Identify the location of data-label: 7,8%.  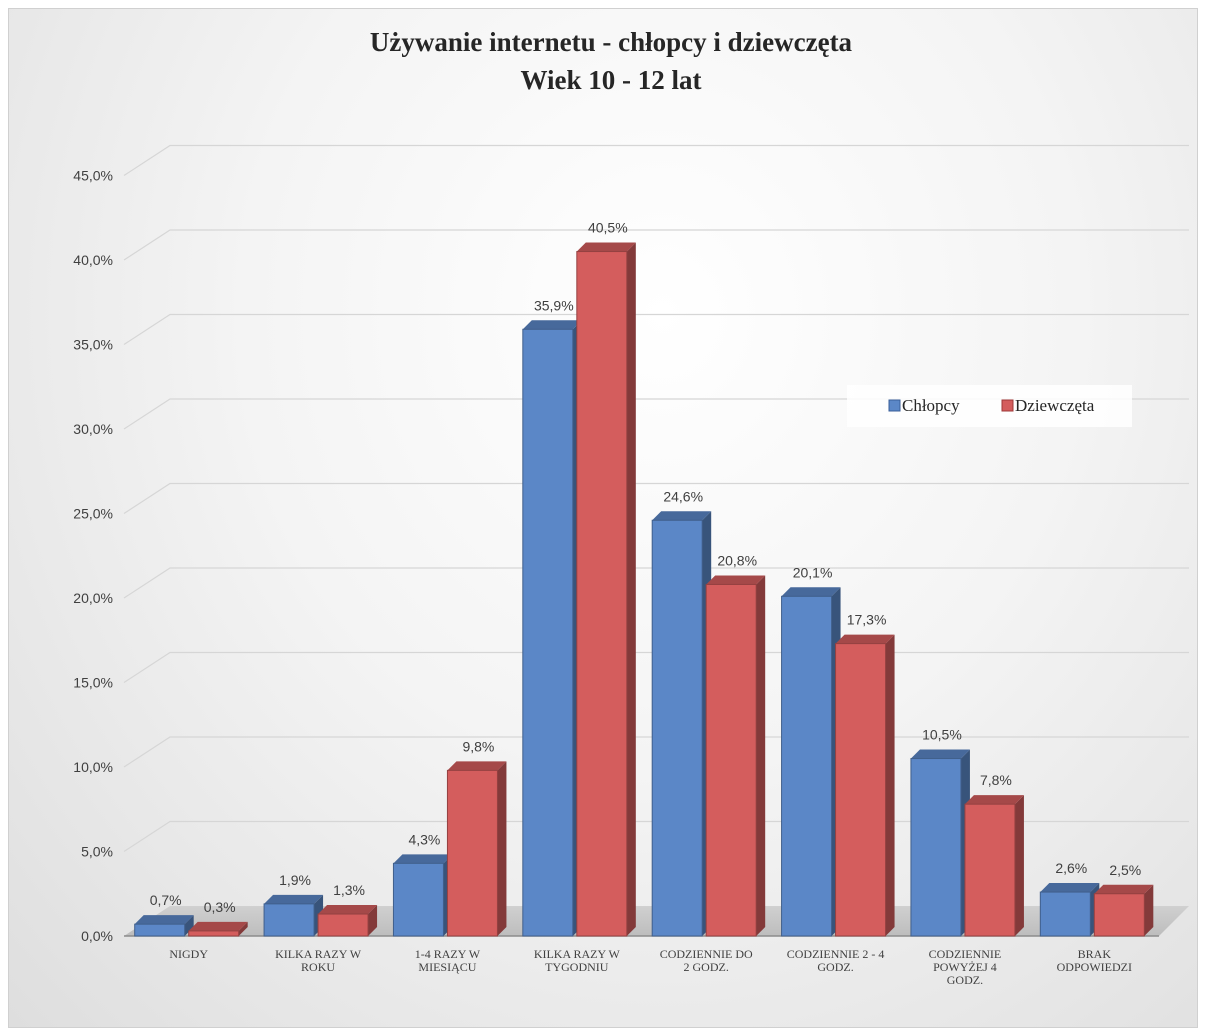
(996, 780).